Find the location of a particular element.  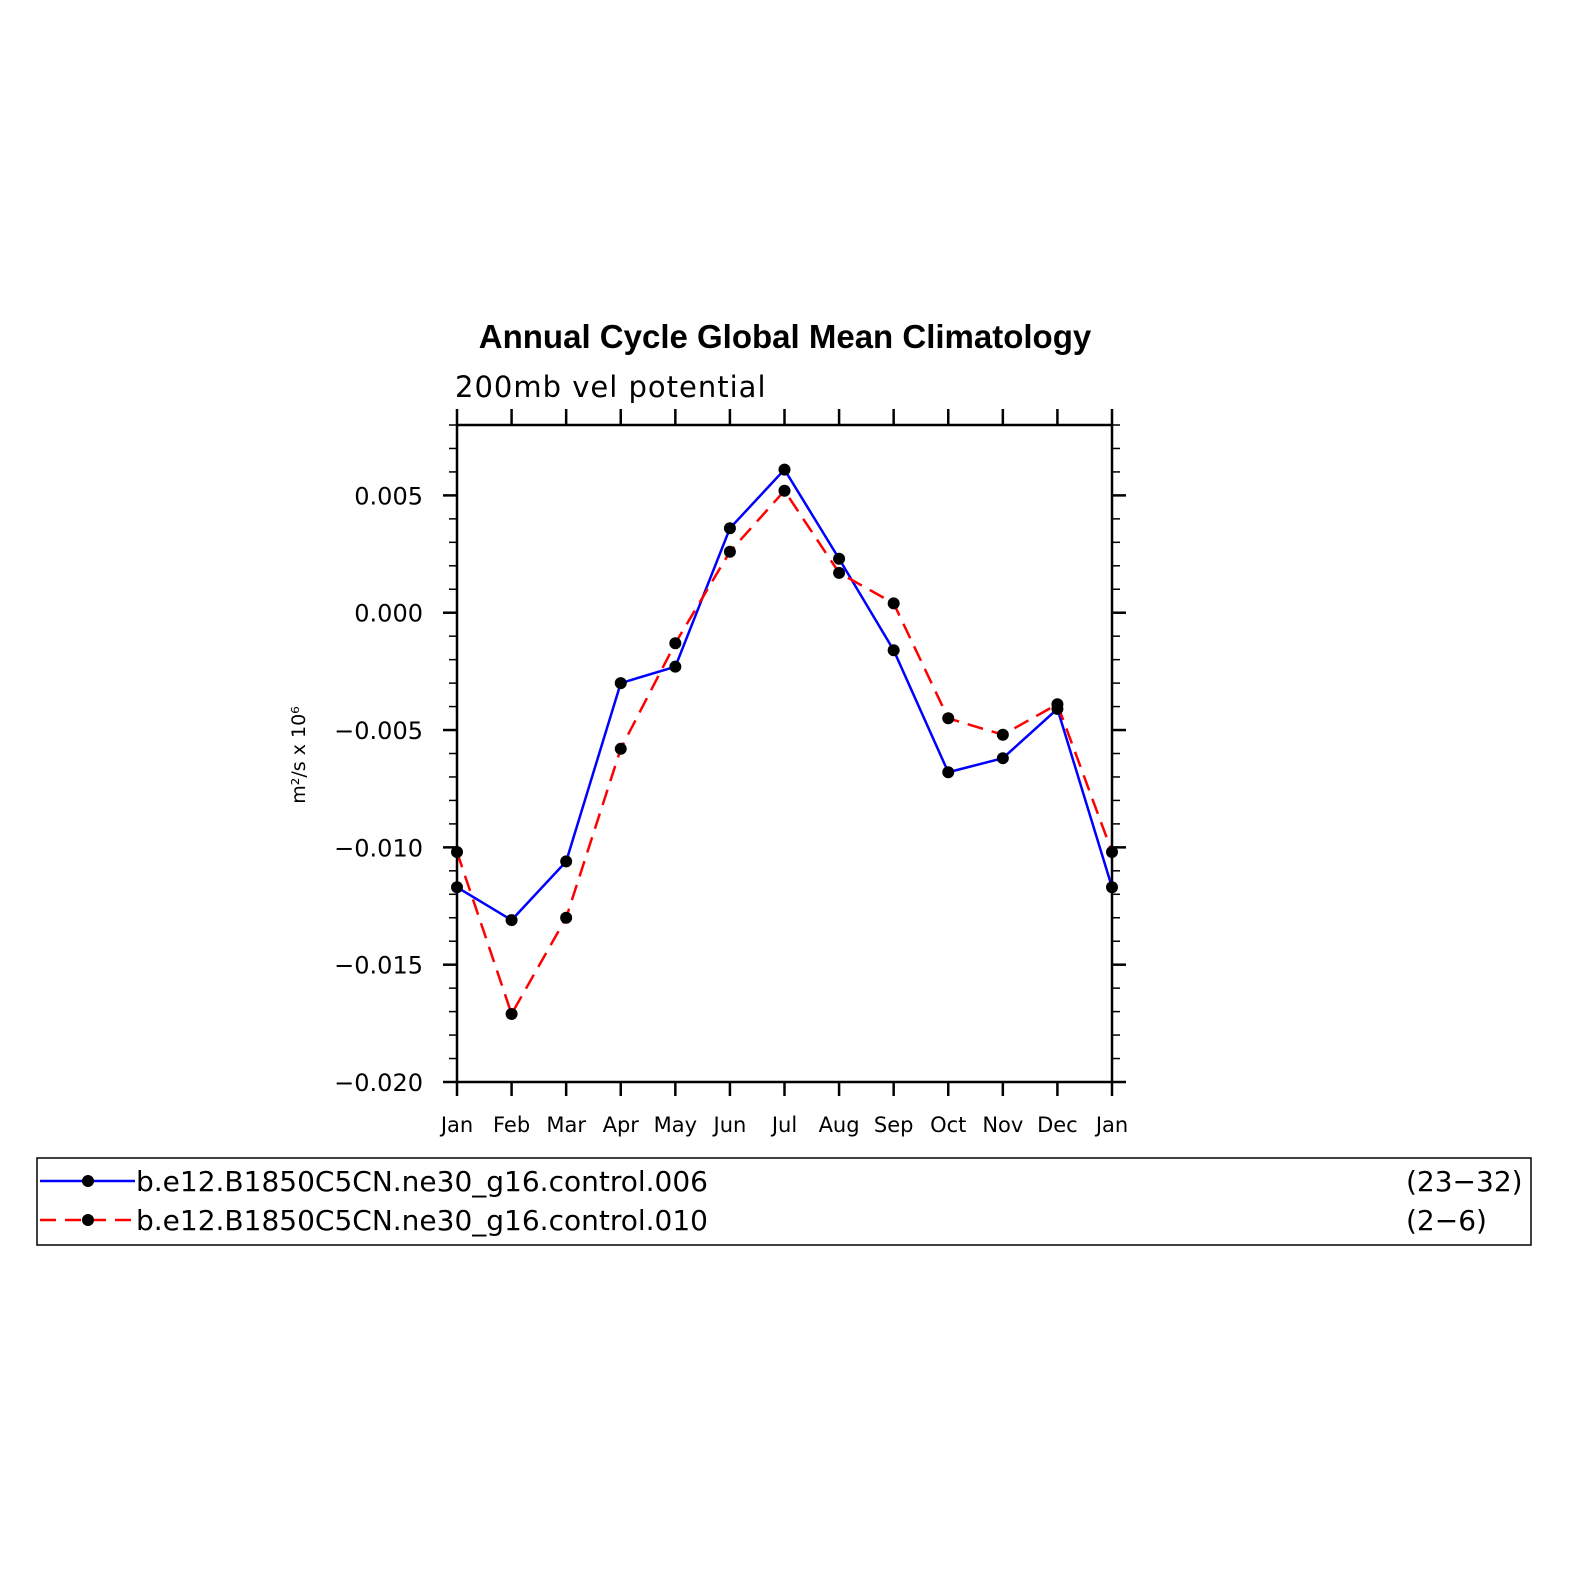

legend-box is located at coordinates (784, 1201).